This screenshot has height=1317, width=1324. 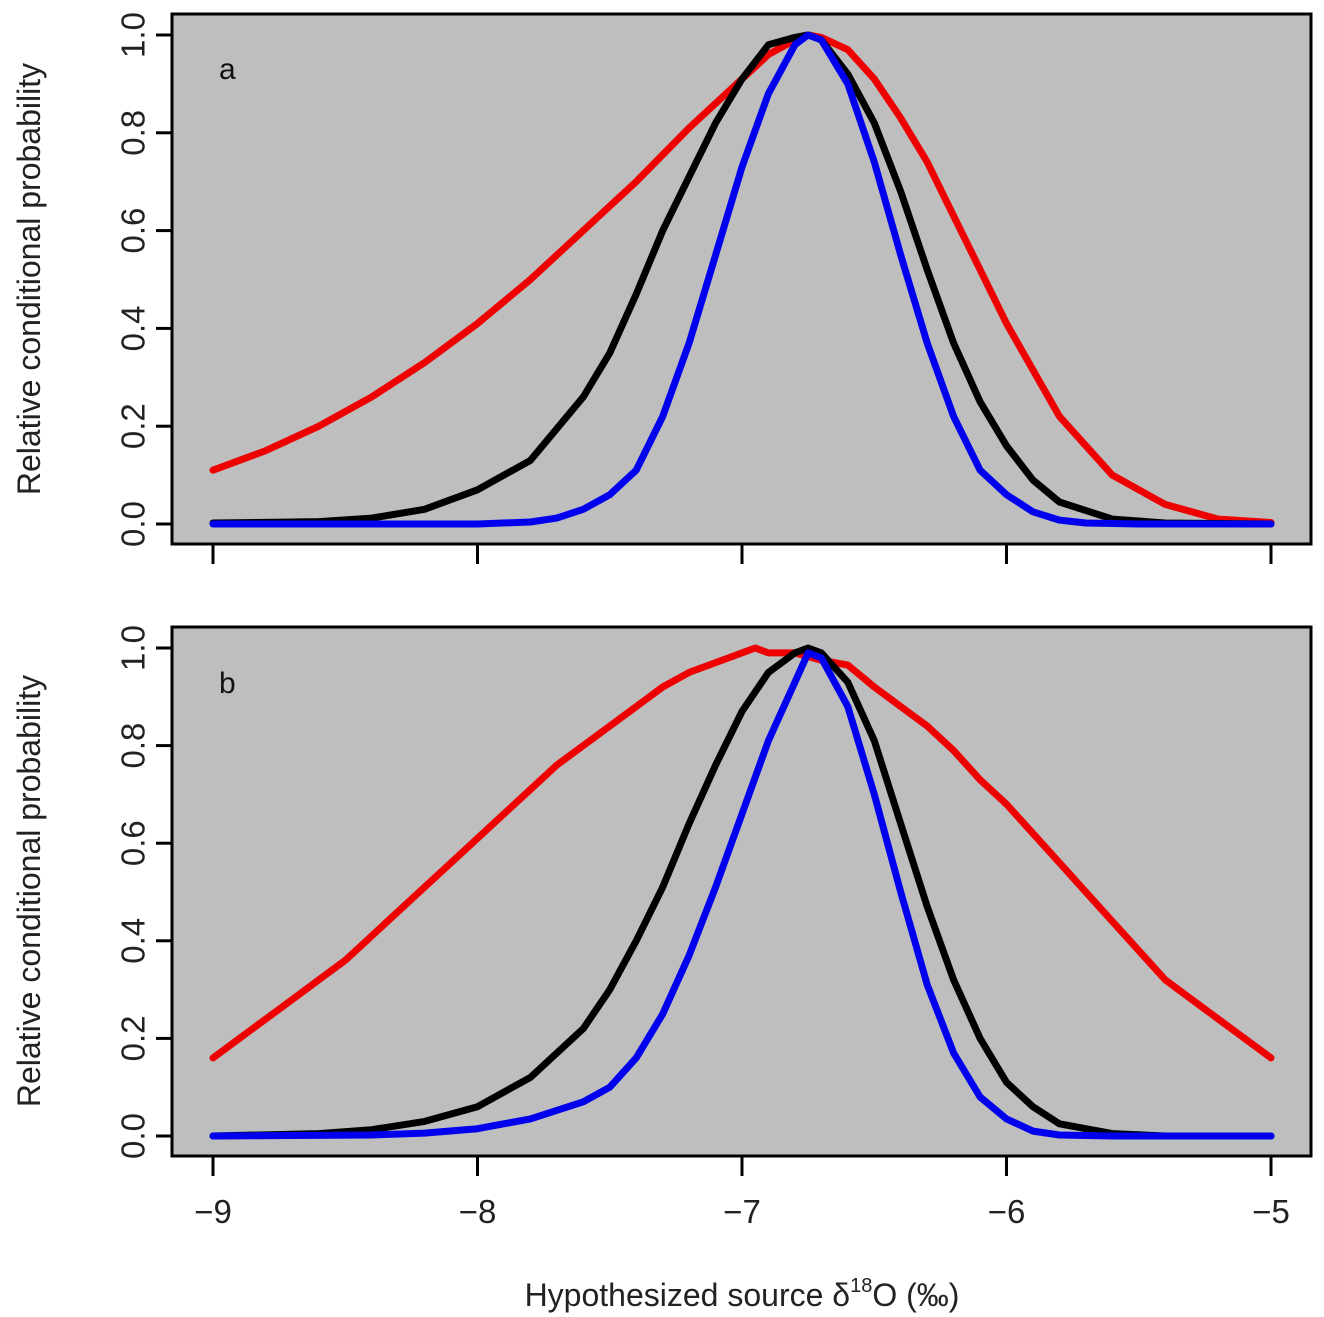 What do you see at coordinates (133, 746) in the screenshot?
I see `panel-b-y-tick-label: 0.8` at bounding box center [133, 746].